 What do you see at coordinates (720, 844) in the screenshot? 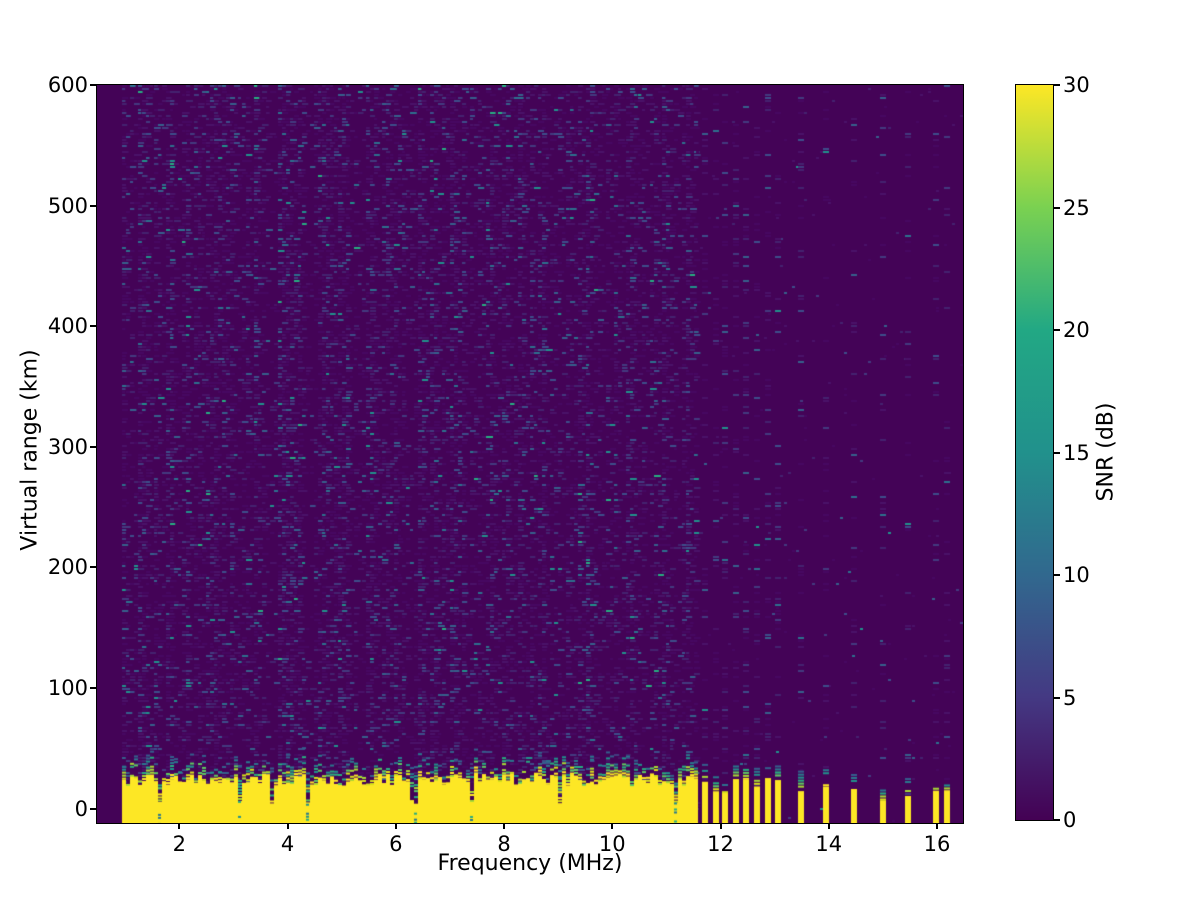
I see `x-tick-label: 12` at bounding box center [720, 844].